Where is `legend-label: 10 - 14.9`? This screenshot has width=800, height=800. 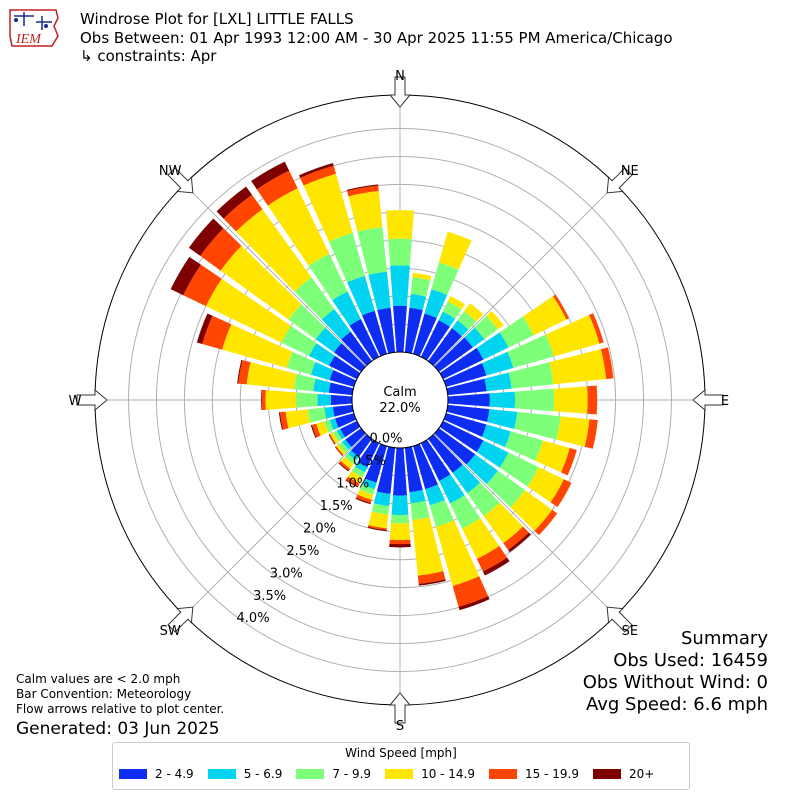
legend-label: 10 - 14.9 is located at coordinates (448, 774).